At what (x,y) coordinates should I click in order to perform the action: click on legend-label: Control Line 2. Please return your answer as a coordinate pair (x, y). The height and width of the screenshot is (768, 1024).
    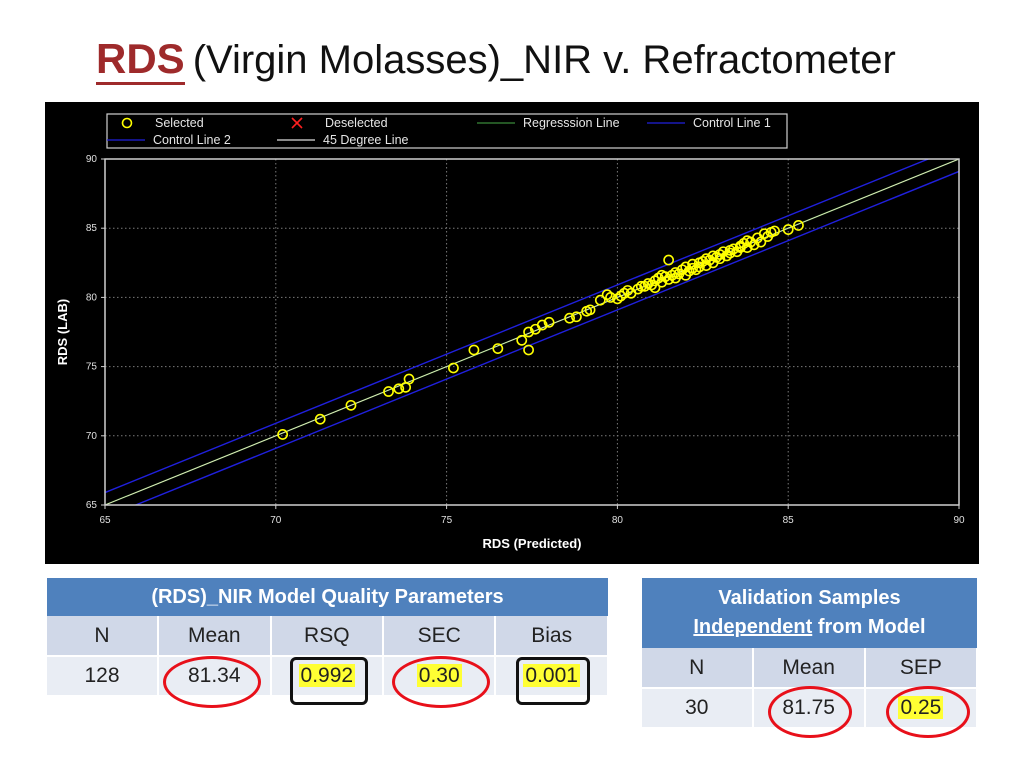
    Looking at the image, I should click on (192, 140).